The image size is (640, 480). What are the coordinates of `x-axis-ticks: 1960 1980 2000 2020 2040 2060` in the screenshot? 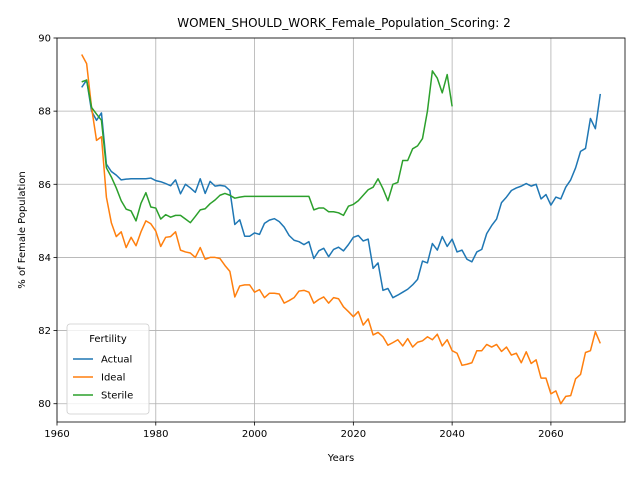 It's located at (304, 431).